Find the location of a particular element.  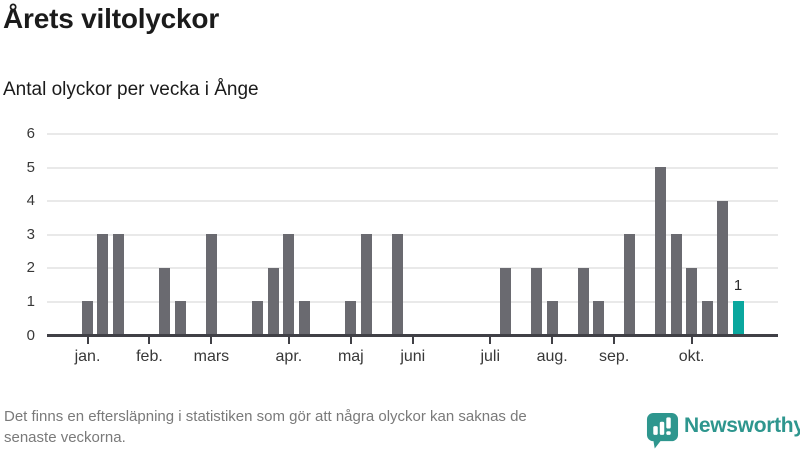

month-tick-juli is located at coordinates (490, 340).